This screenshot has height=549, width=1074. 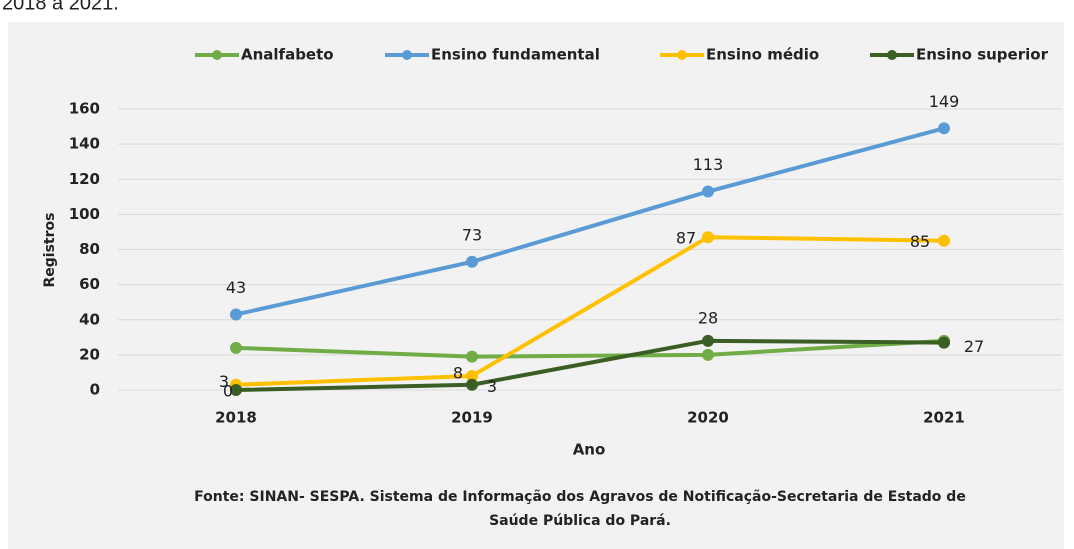 What do you see at coordinates (762, 55) in the screenshot?
I see `legend-label: Ensino médio` at bounding box center [762, 55].